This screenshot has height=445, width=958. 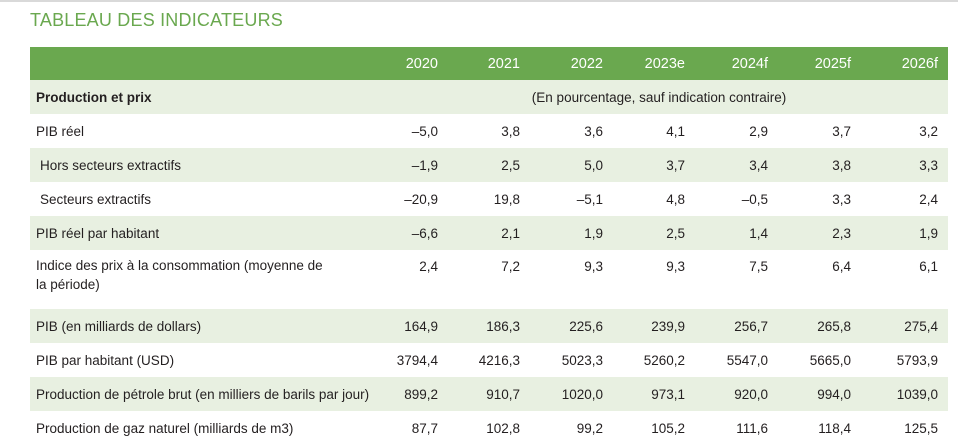 What do you see at coordinates (819, 233) in the screenshot?
I see `value-cell: 2,3` at bounding box center [819, 233].